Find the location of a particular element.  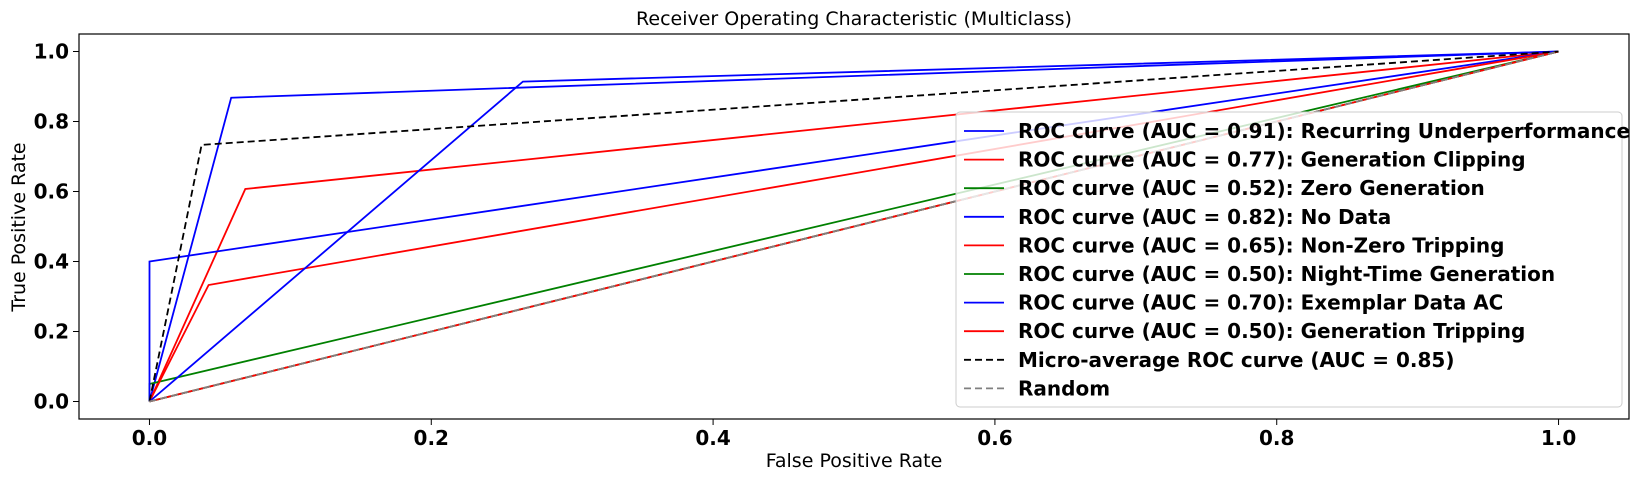

y-tick-label: 1.0 is located at coordinates (51, 52).